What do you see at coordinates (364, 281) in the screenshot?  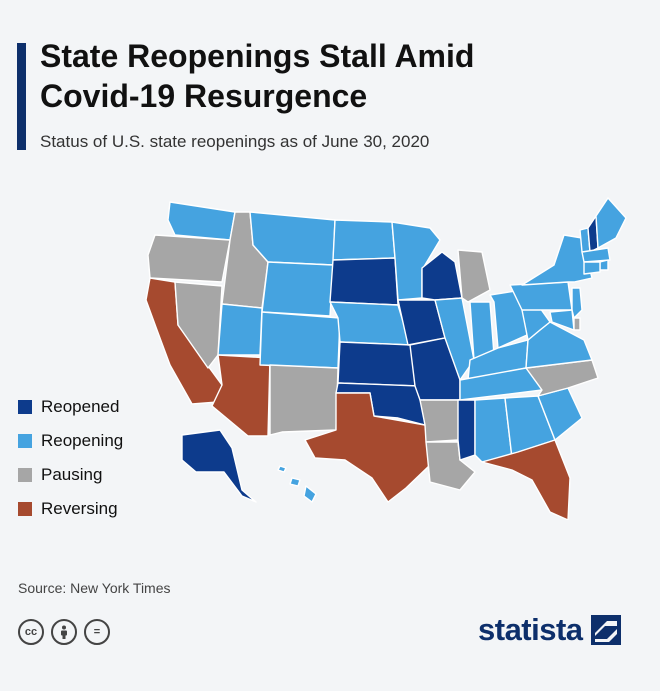 I see `state-sd` at bounding box center [364, 281].